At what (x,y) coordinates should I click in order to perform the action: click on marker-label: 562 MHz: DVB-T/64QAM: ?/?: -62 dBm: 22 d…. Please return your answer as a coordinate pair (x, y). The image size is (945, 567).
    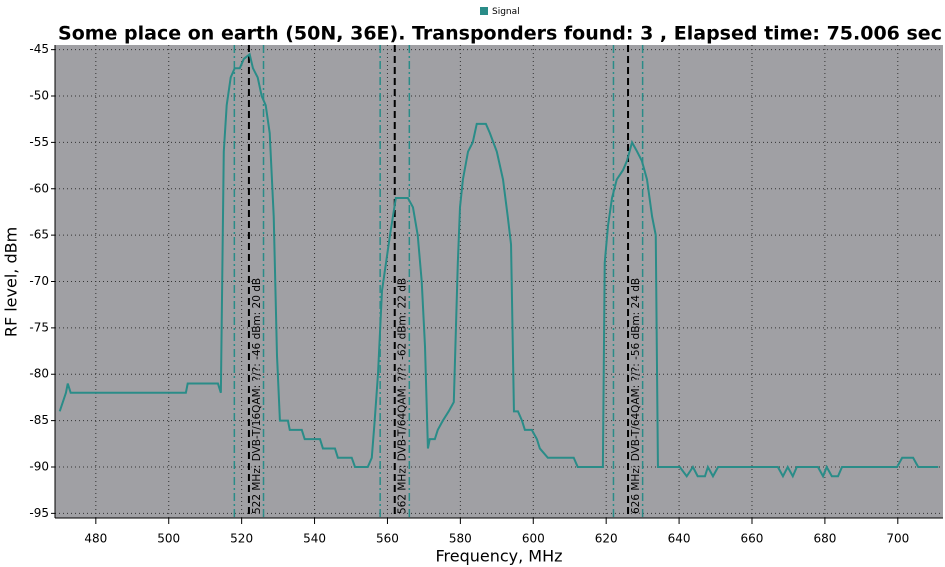
    Looking at the image, I should click on (403, 396).